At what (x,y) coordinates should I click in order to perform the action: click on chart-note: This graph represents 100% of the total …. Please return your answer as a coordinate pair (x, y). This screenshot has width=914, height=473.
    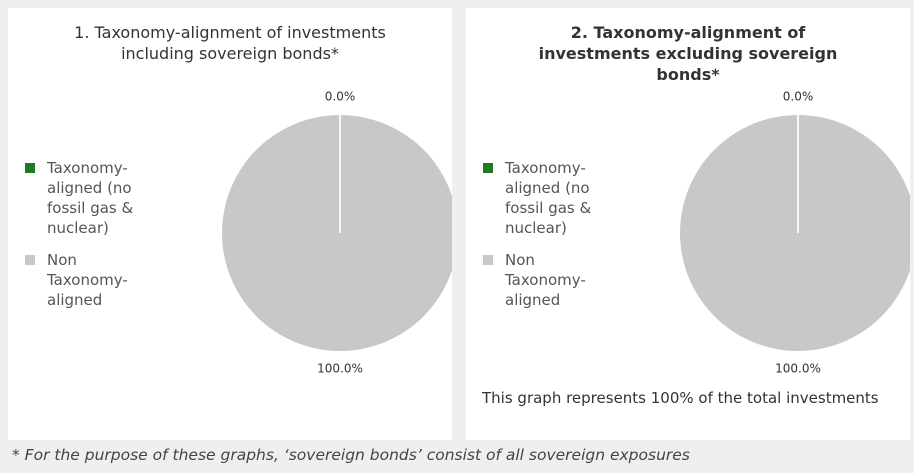
    Looking at the image, I should click on (680, 398).